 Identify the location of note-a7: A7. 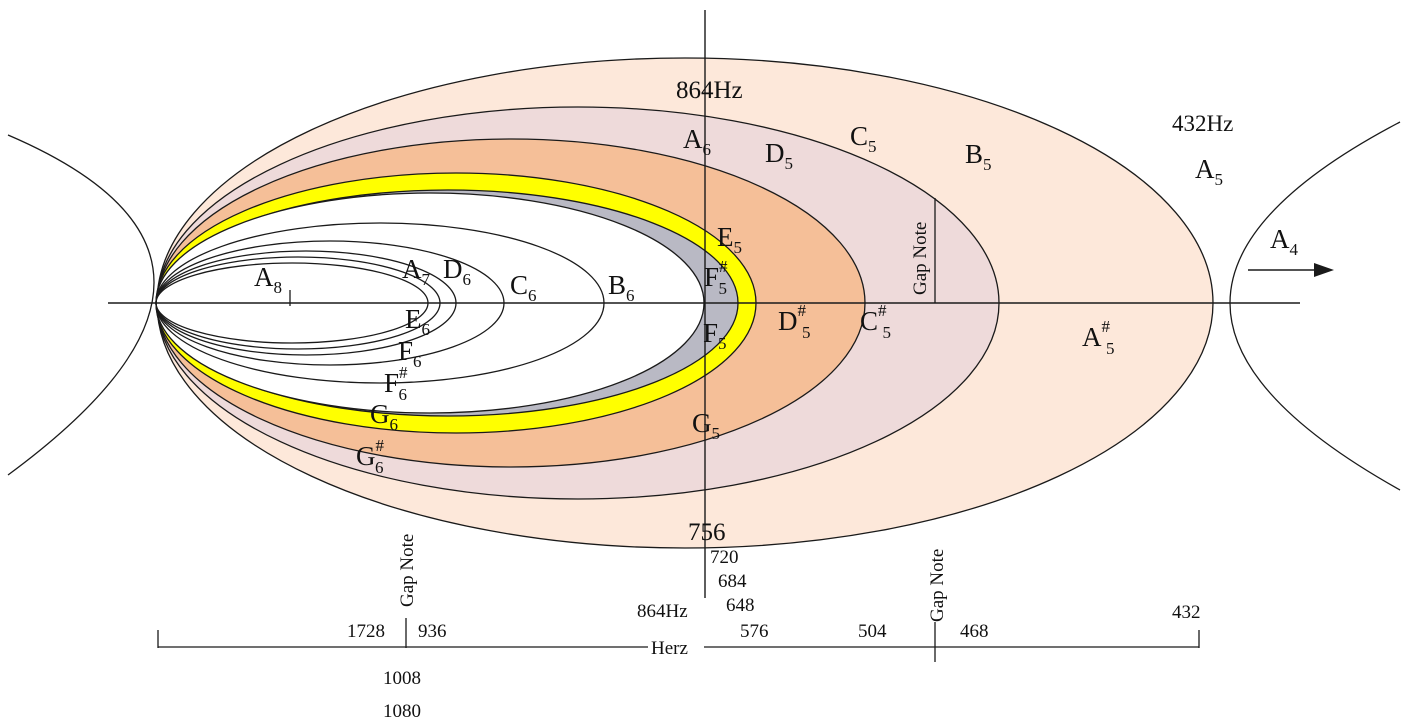
(416, 271).